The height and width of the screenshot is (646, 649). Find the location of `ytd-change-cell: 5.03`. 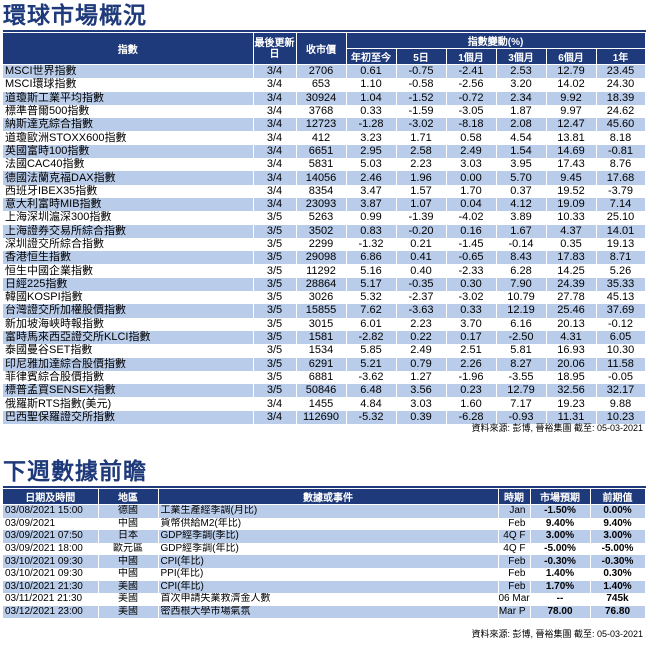

ytd-change-cell: 5.03 is located at coordinates (371, 165).